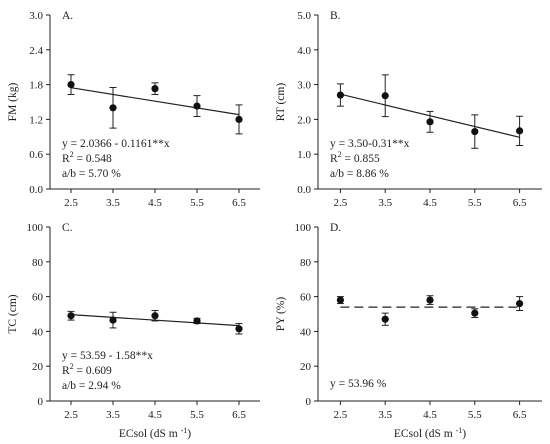 This screenshot has height=444, width=550. I want to click on a-over-b: a/b = 8.86 %, so click(359, 174).